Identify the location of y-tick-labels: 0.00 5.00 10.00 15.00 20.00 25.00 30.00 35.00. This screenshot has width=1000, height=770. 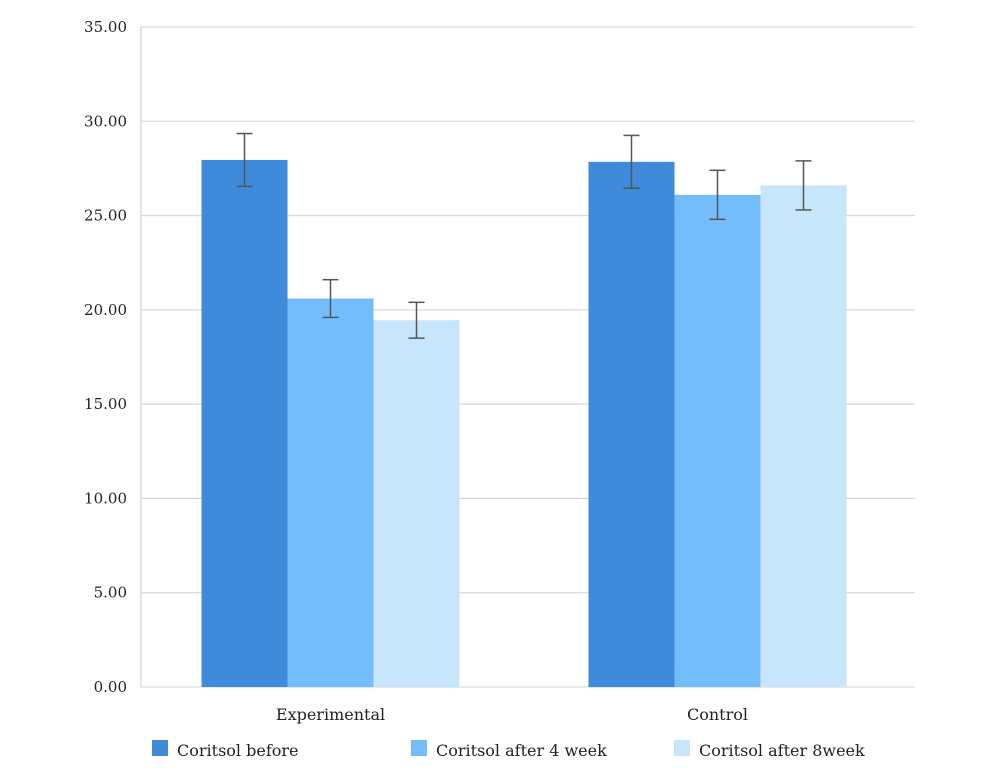
(105, 357).